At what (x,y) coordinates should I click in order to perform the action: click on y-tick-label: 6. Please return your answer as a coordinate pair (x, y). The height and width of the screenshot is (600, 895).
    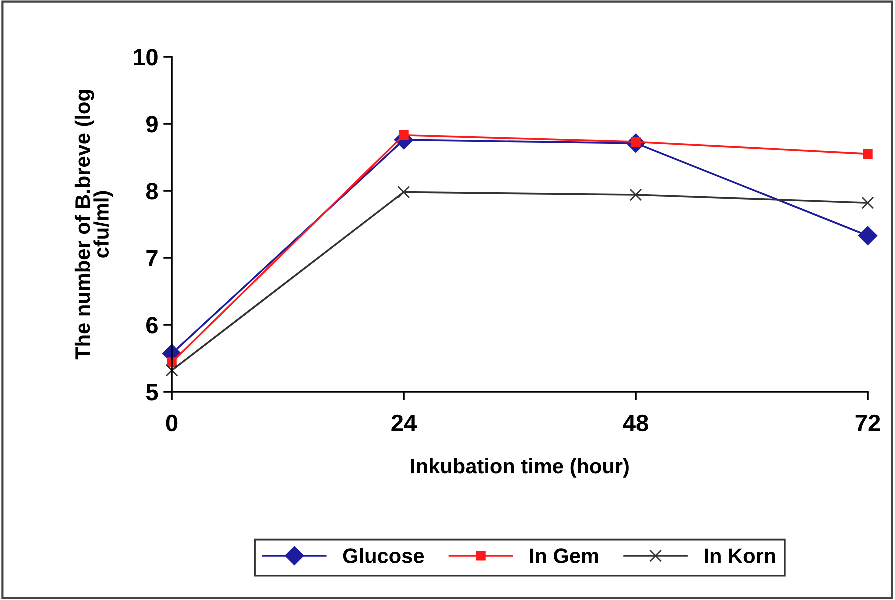
    Looking at the image, I should click on (152, 325).